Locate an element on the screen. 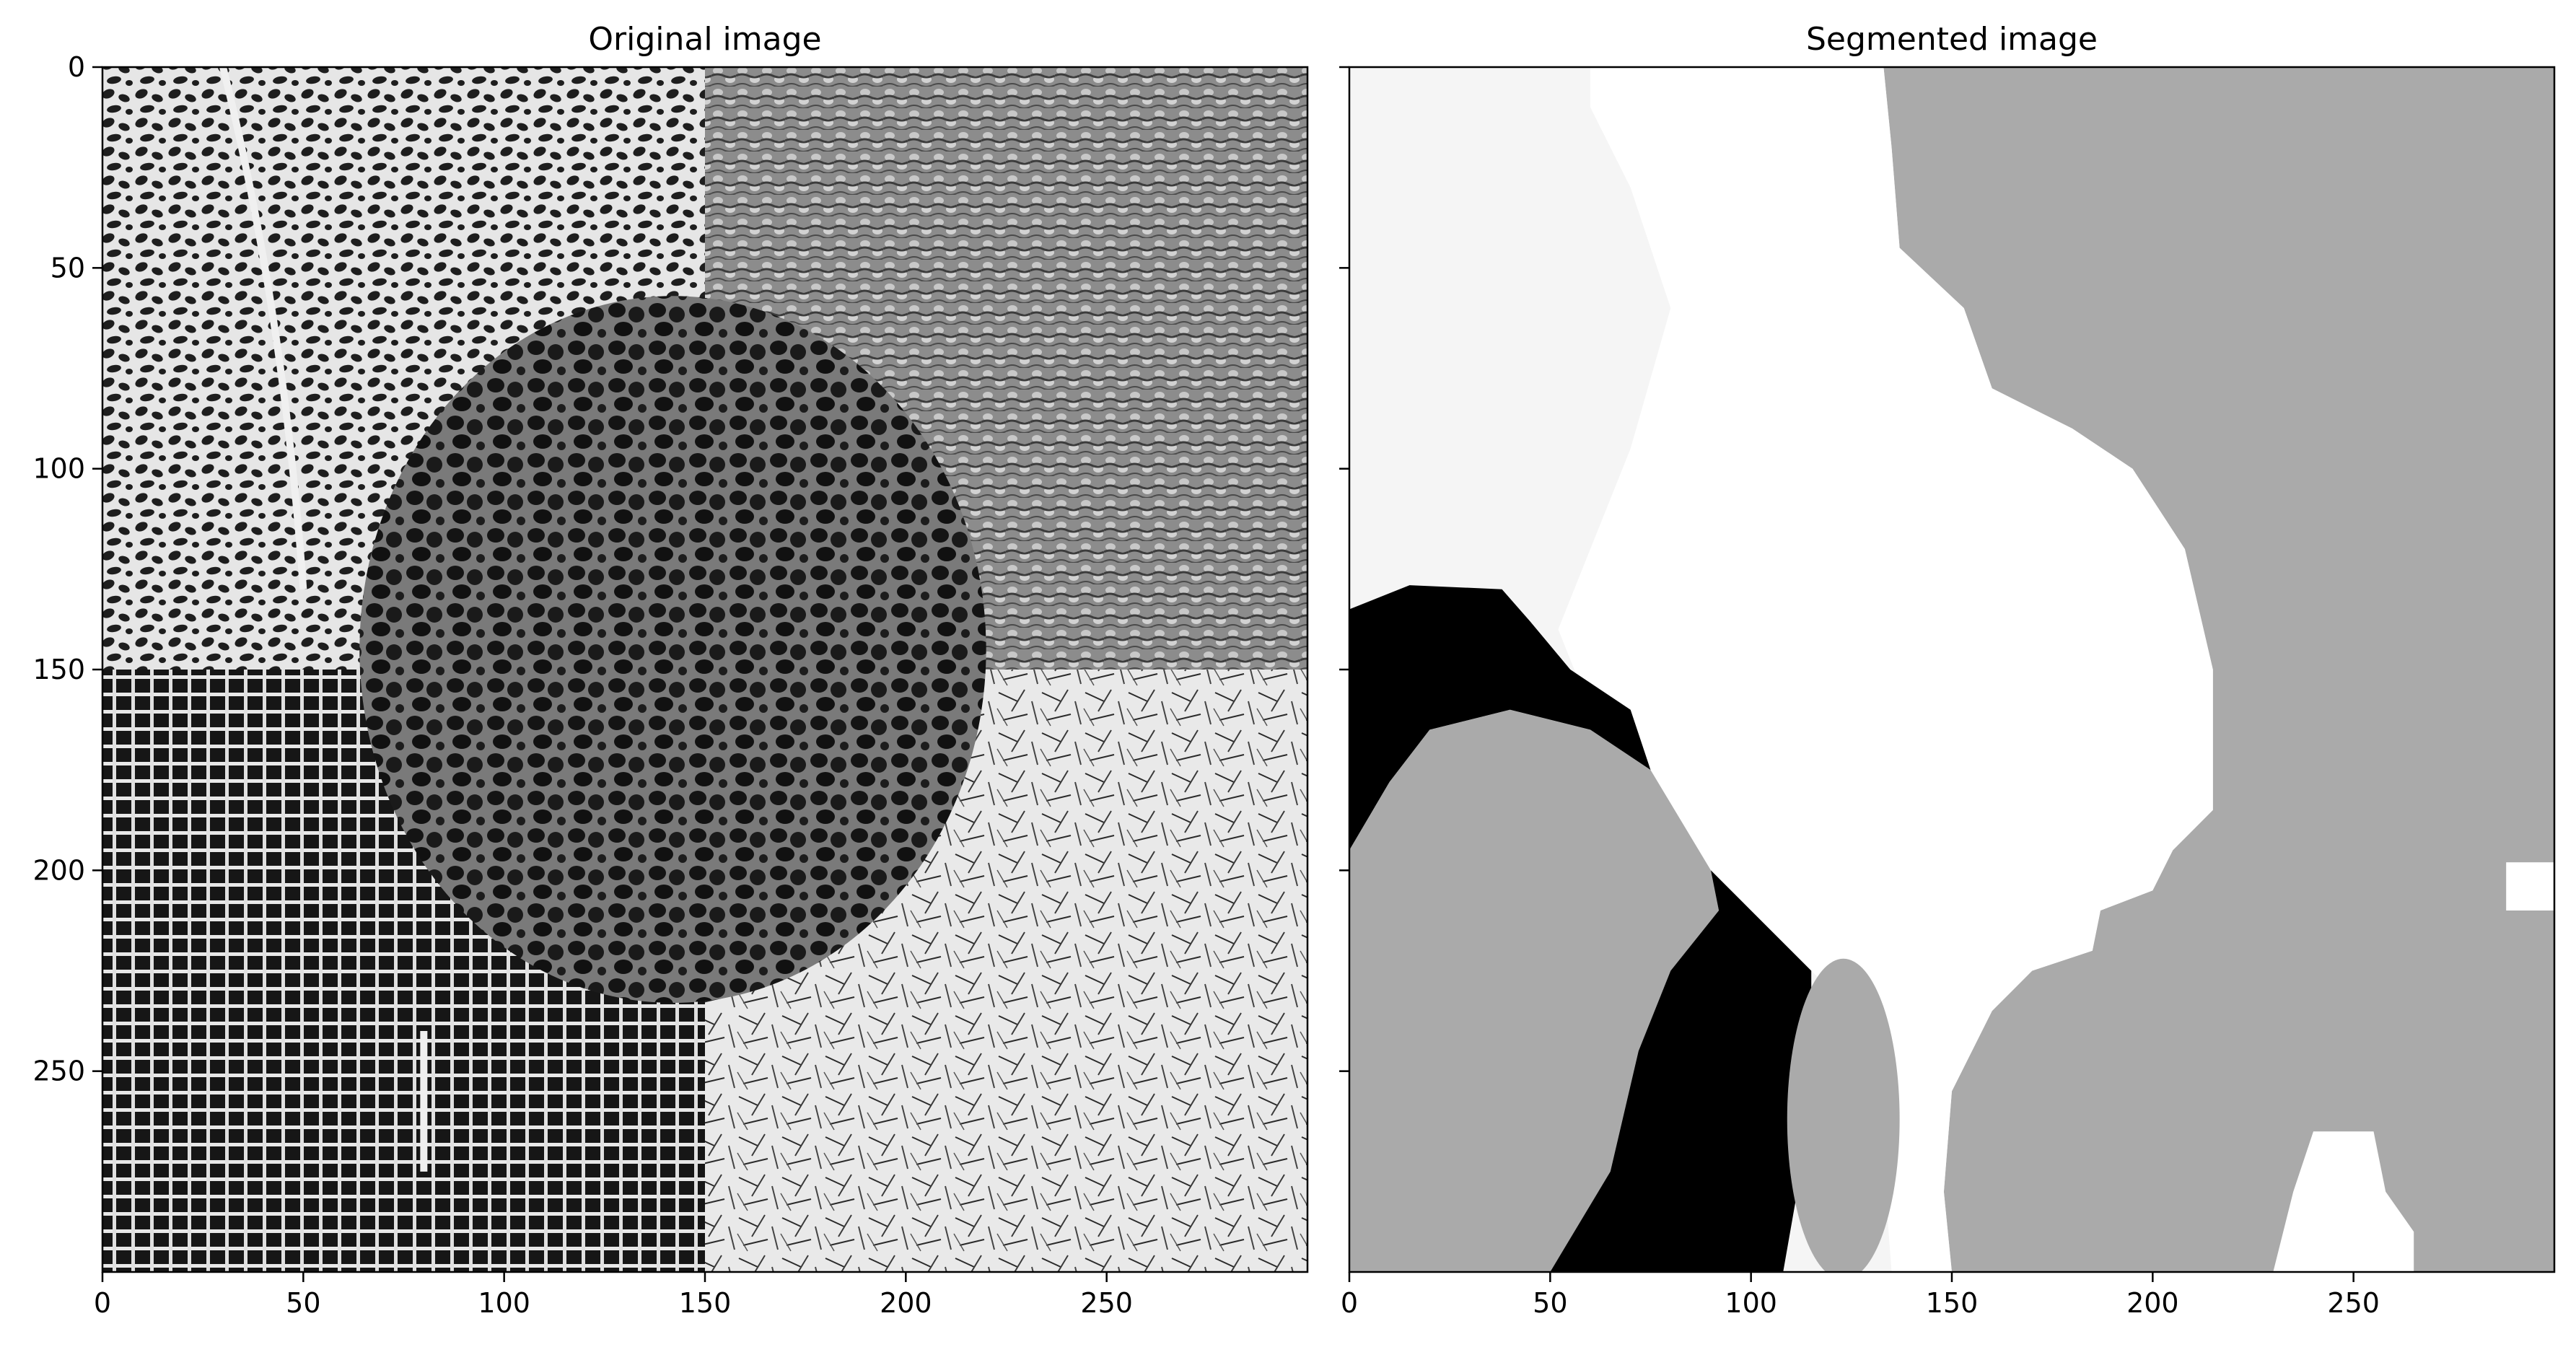 This screenshot has height=1347, width=2576. left-y-tick-label: 250 is located at coordinates (58, 1071).